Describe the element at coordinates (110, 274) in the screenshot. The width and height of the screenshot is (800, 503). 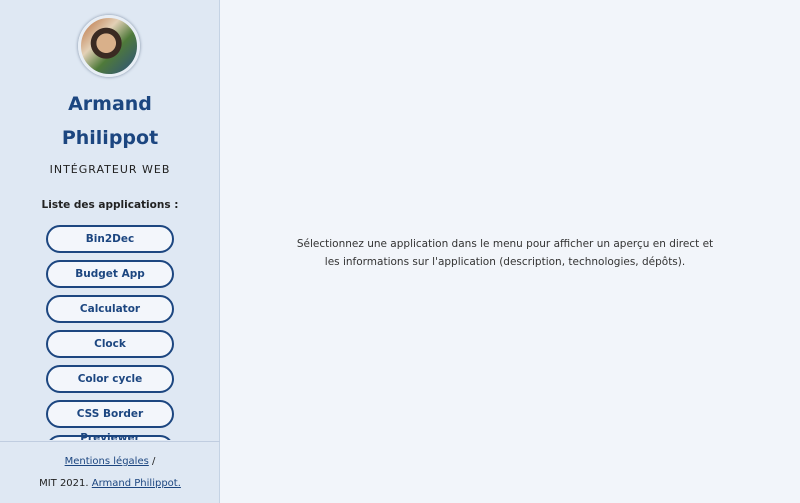
I see `app-button-budget-app: Budget App` at that location.